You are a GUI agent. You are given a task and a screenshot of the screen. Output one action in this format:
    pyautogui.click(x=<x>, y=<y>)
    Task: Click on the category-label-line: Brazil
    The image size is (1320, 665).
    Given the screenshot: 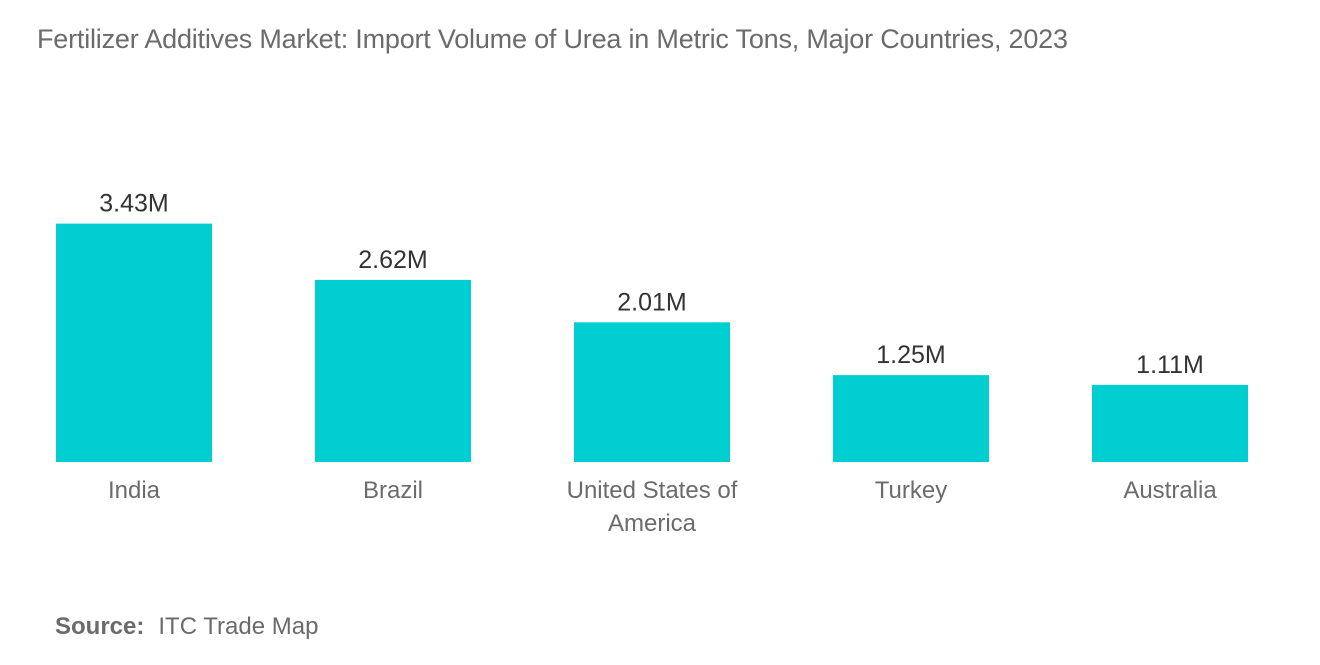 What is the action you would take?
    pyautogui.click(x=393, y=490)
    